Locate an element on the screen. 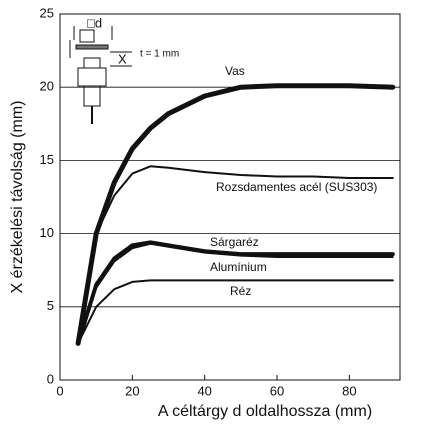 This screenshot has width=426, height=426. inset-square is located at coordinates (87, 36).